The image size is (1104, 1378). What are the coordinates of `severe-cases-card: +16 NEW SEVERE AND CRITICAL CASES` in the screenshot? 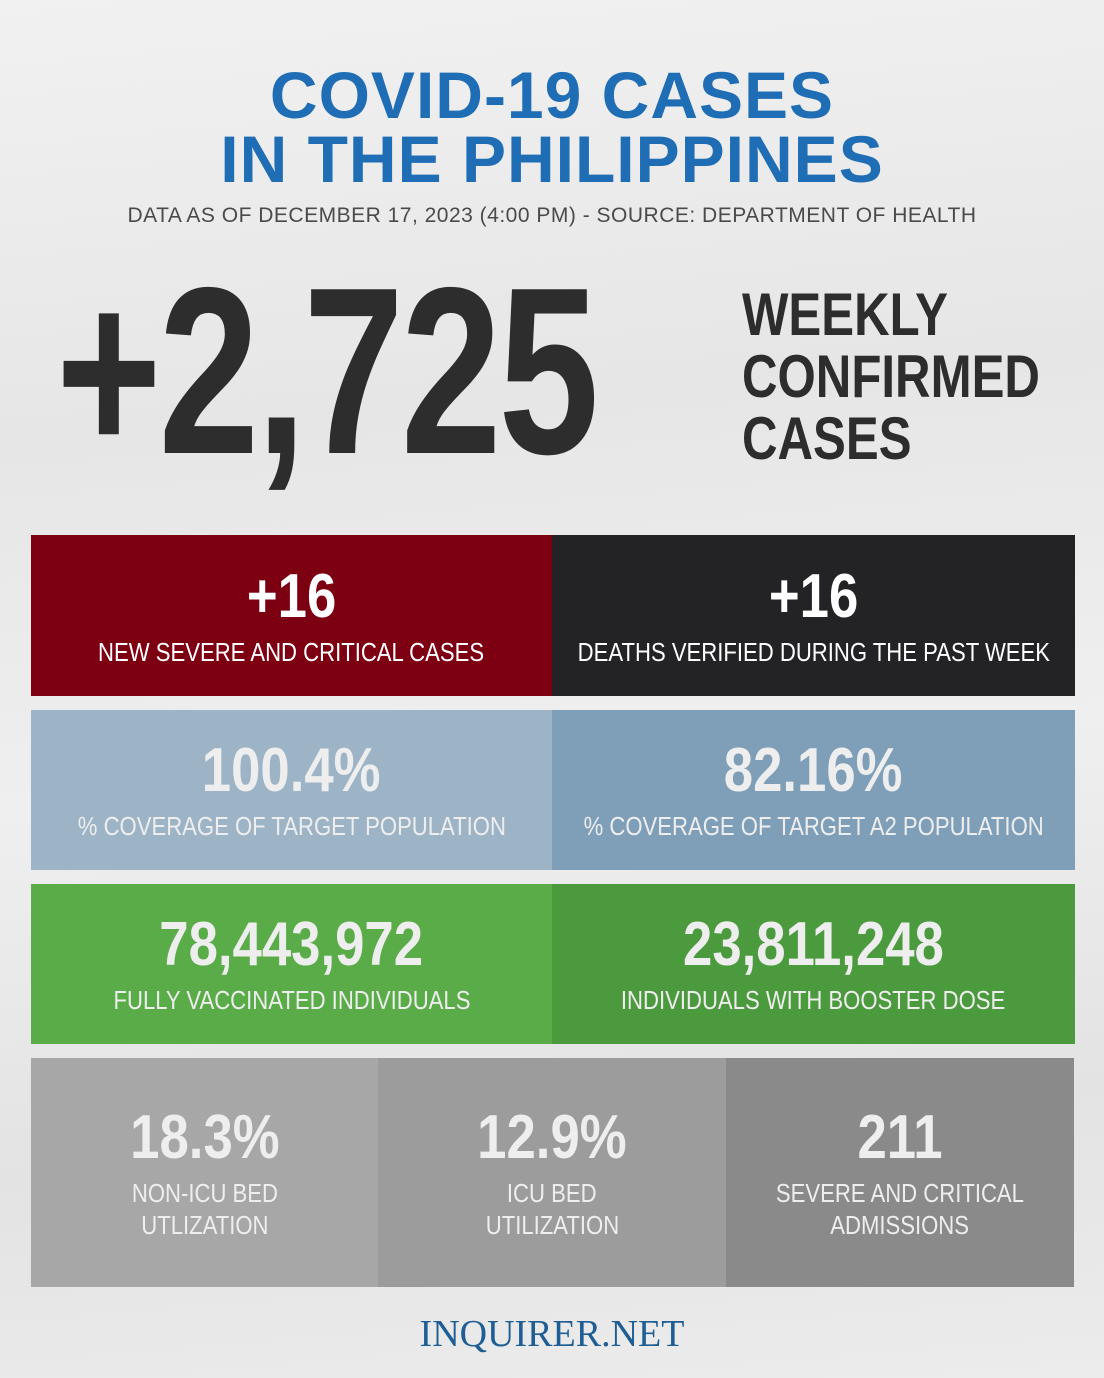 It's located at (291, 615).